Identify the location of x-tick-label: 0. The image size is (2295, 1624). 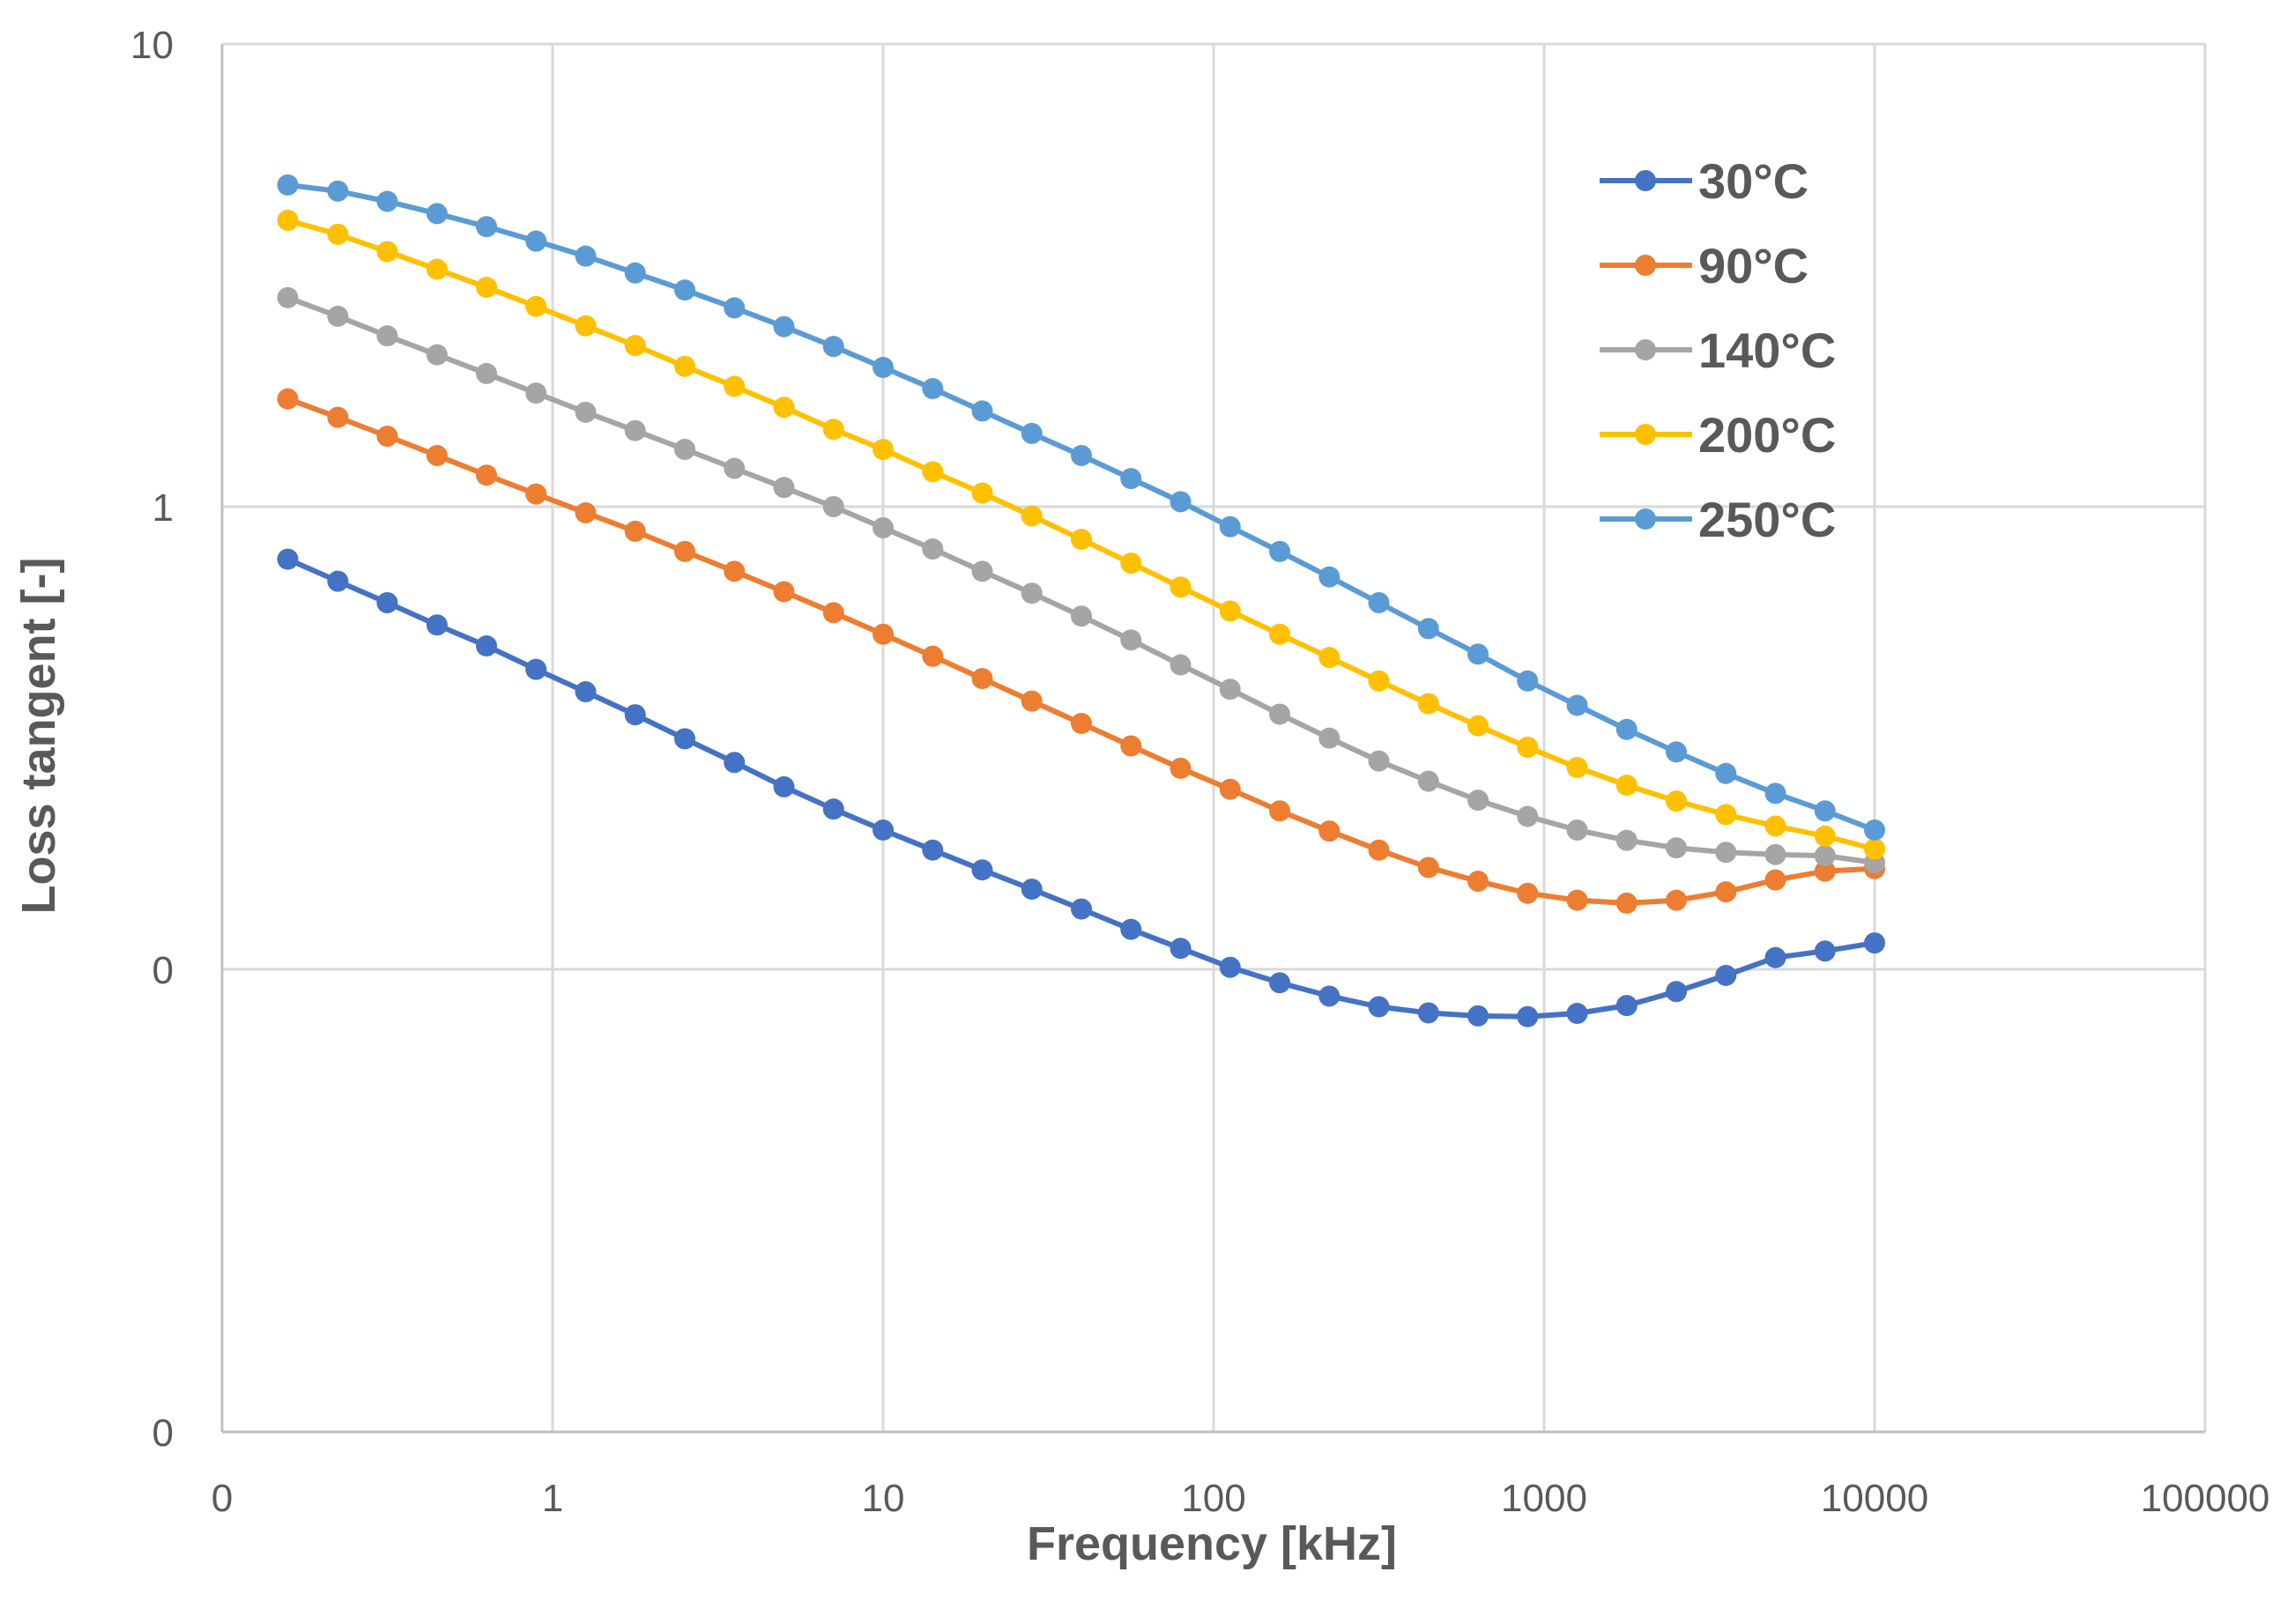
(222, 1498).